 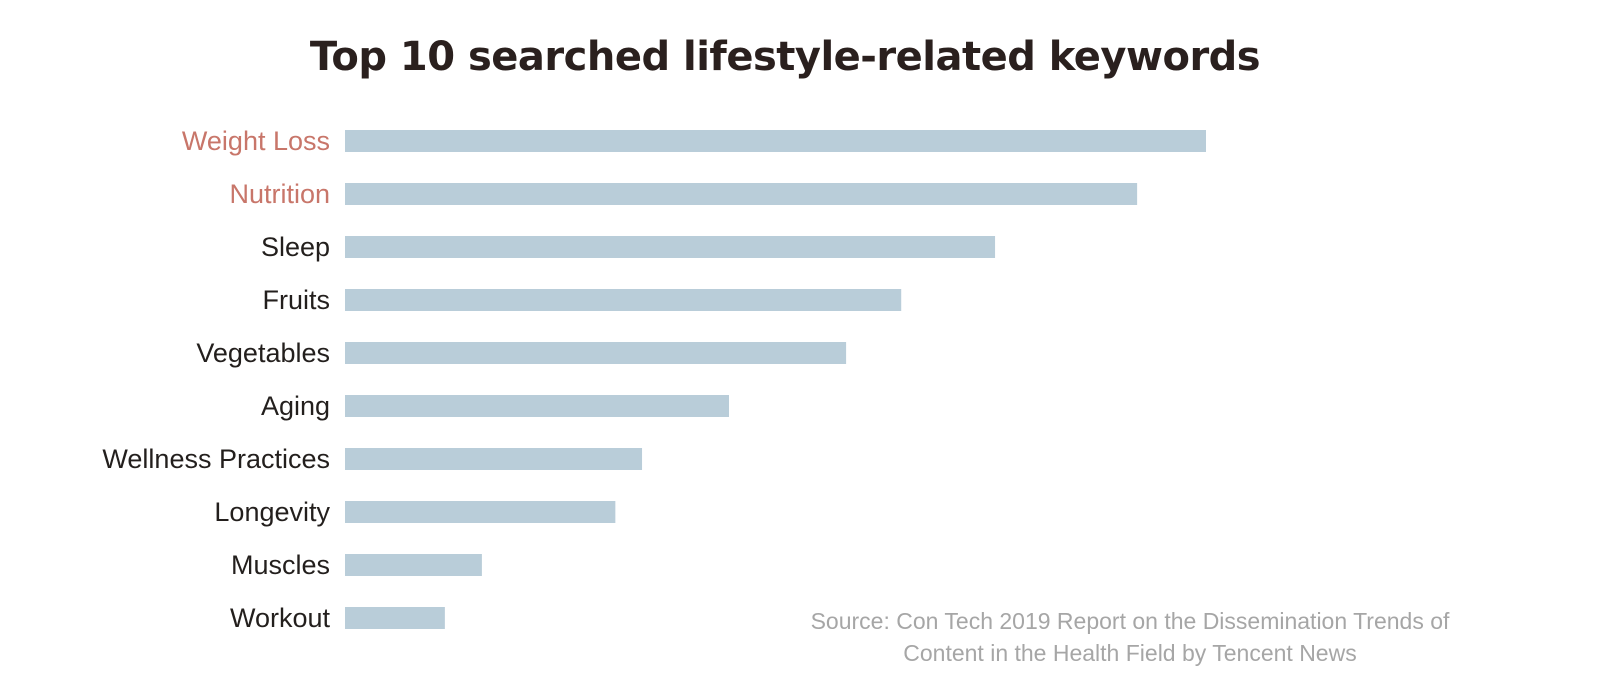 What do you see at coordinates (741, 194) in the screenshot?
I see `bar-nutrition` at bounding box center [741, 194].